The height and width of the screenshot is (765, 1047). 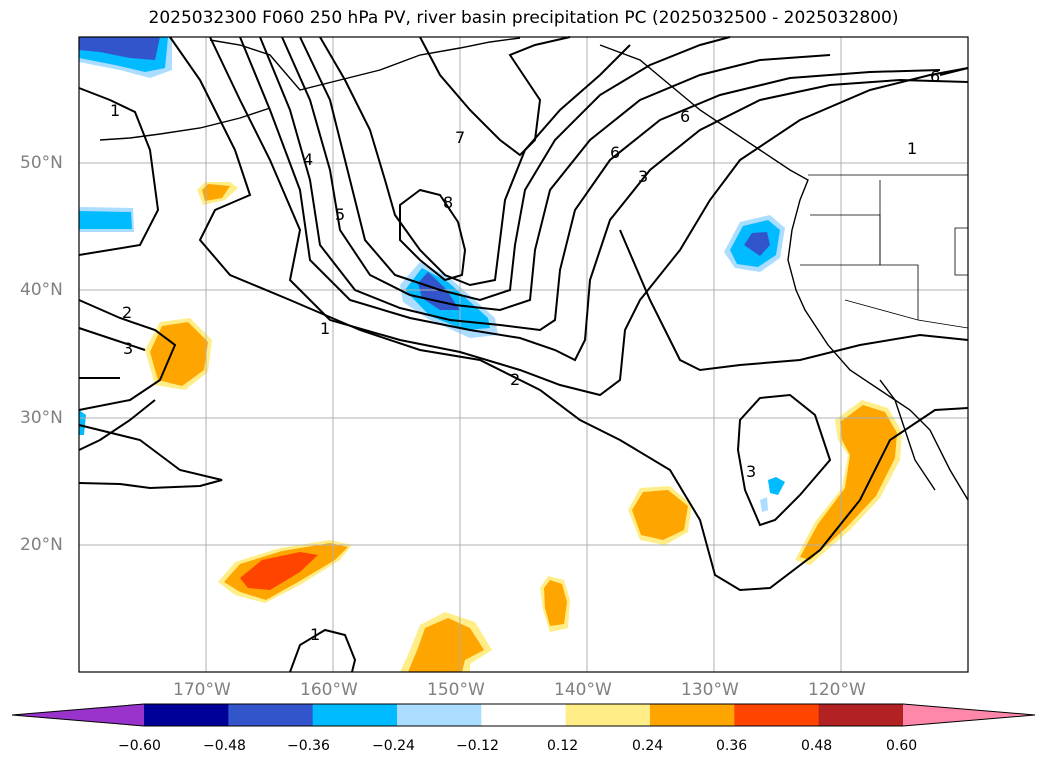 I want to click on lat-label-20n: 20°N, so click(x=41, y=545).